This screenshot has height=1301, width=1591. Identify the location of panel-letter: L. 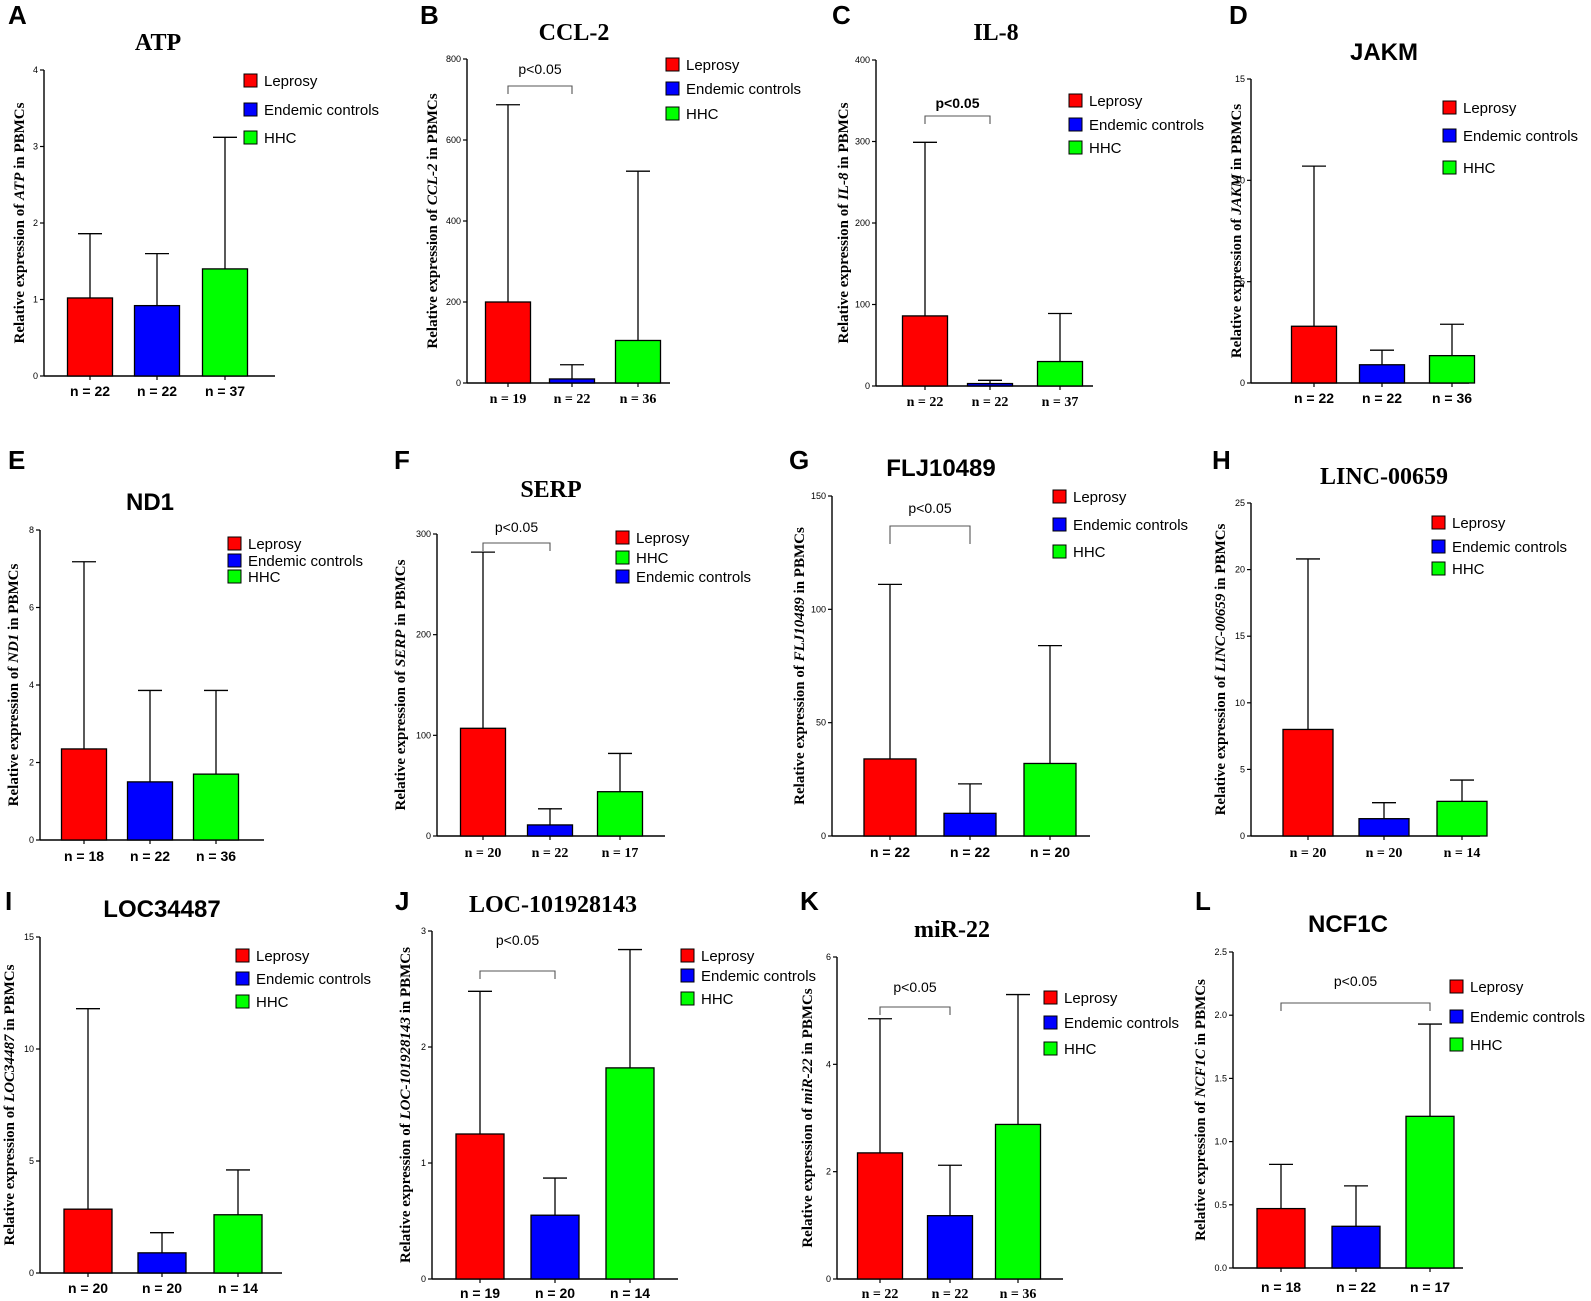
(1203, 901).